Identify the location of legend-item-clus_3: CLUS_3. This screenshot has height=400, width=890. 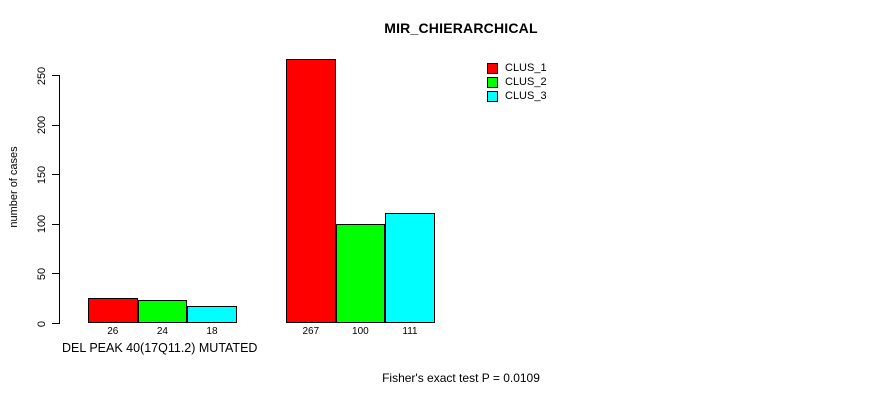
(517, 96).